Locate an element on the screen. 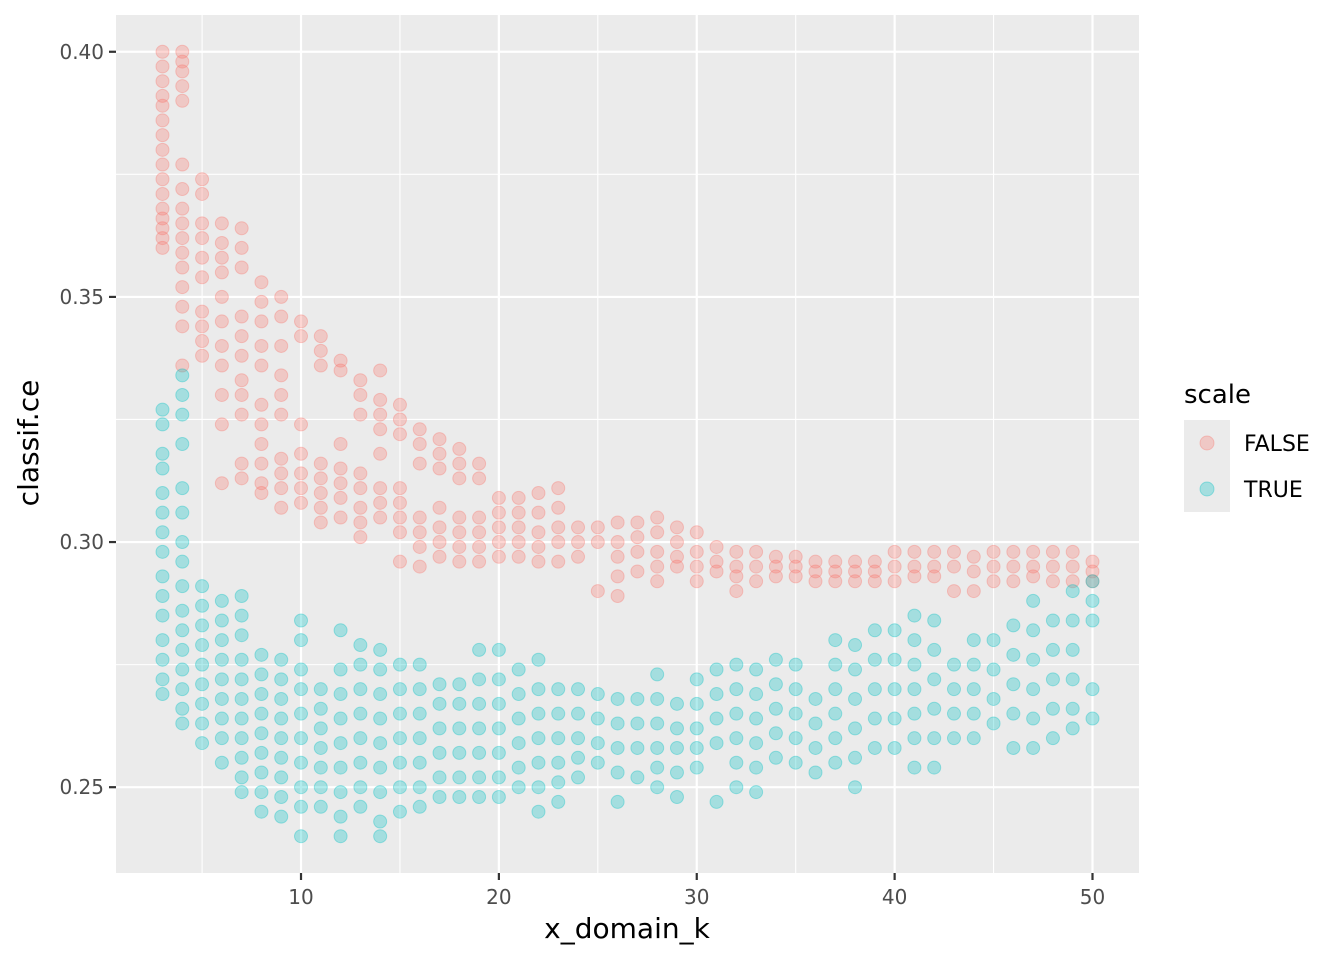  legend-title: scale is located at coordinates (1217, 395).